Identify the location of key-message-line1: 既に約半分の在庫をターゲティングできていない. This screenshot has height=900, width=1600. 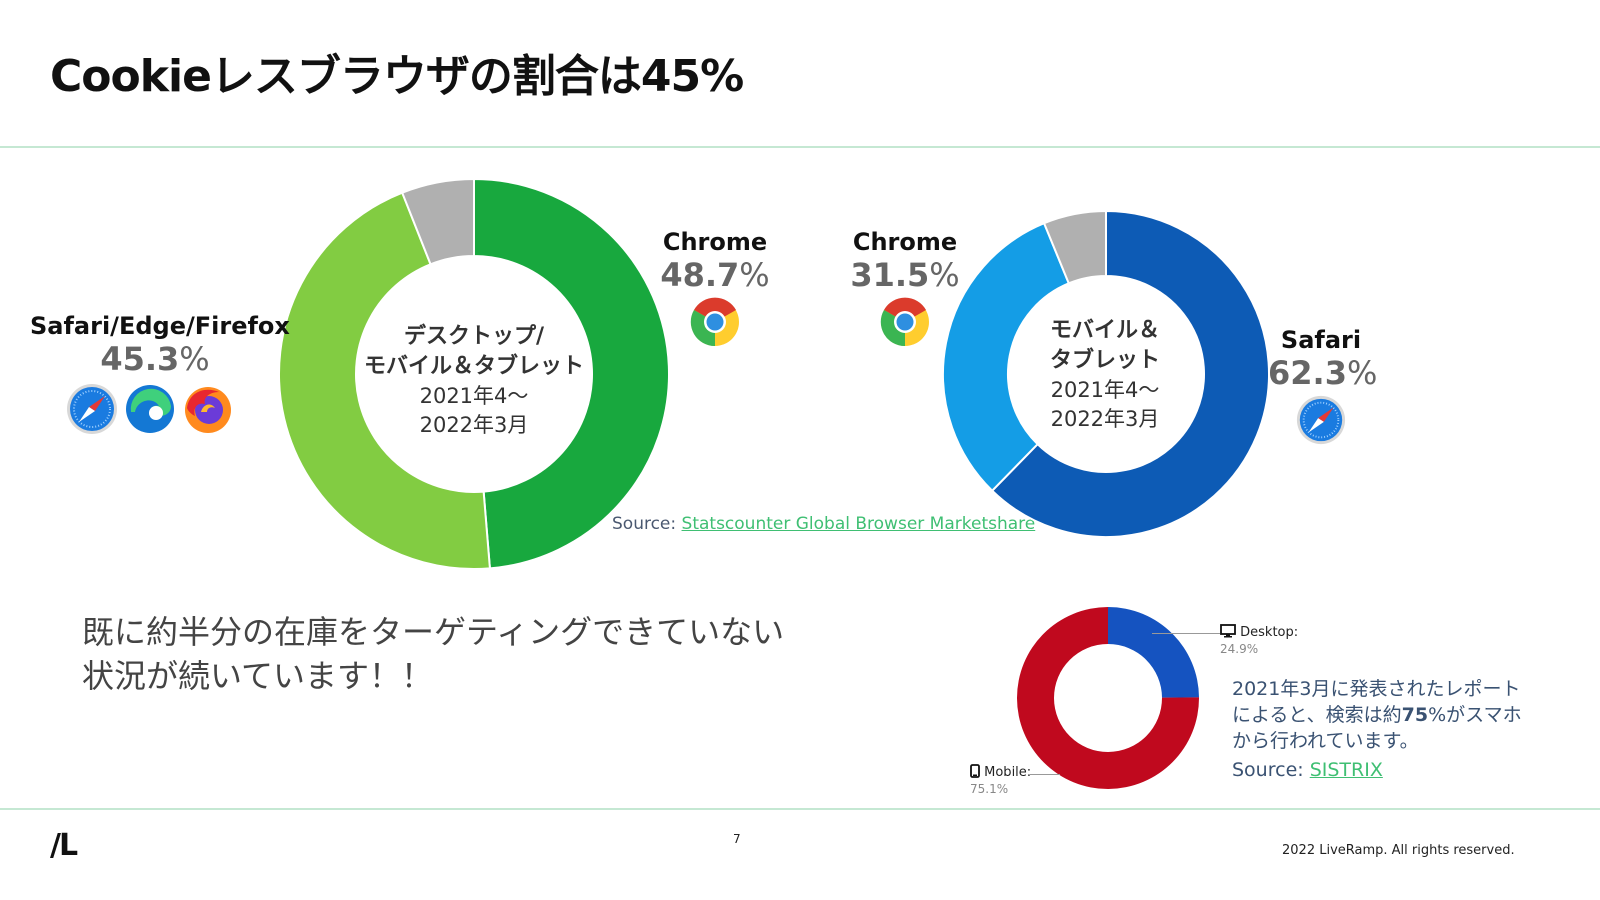
(433, 632).